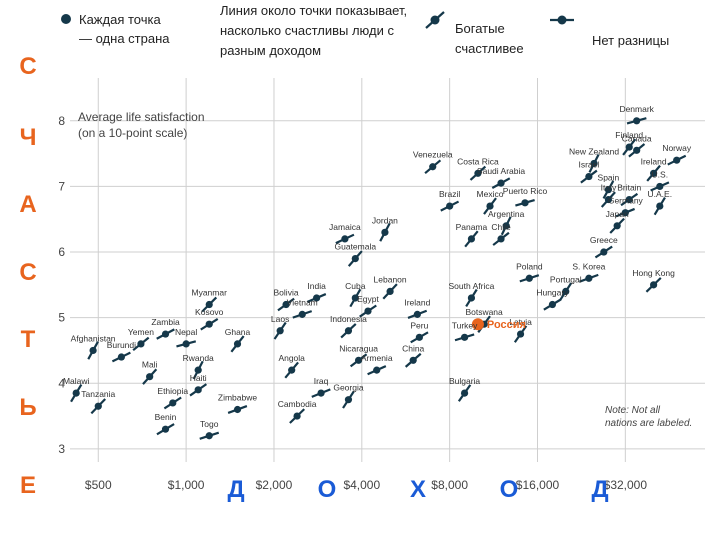  I want to click on country-label: Zambia, so click(165, 322).